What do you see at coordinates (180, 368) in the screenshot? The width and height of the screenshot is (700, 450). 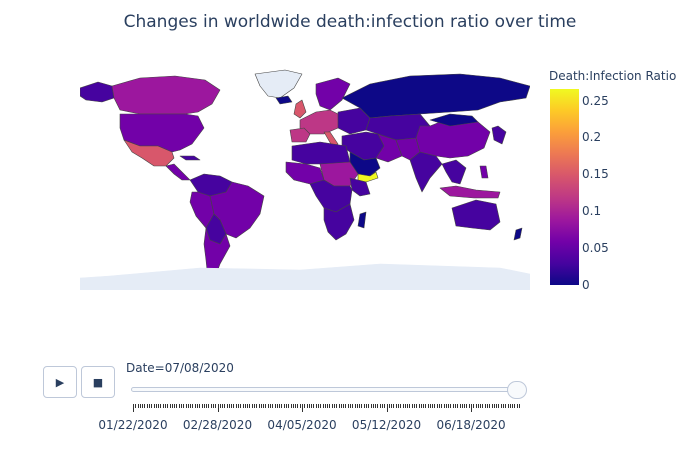 I see `slider-current-value: Date=07/08/2020` at bounding box center [180, 368].